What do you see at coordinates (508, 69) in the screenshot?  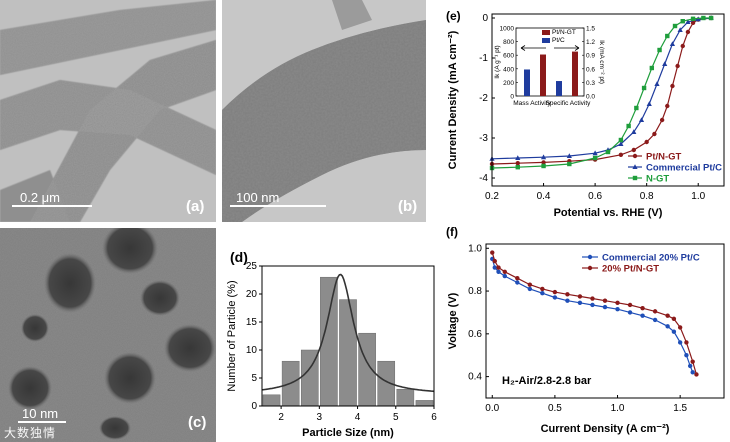 I see `inset-left-tick-label: 400` at bounding box center [508, 69].